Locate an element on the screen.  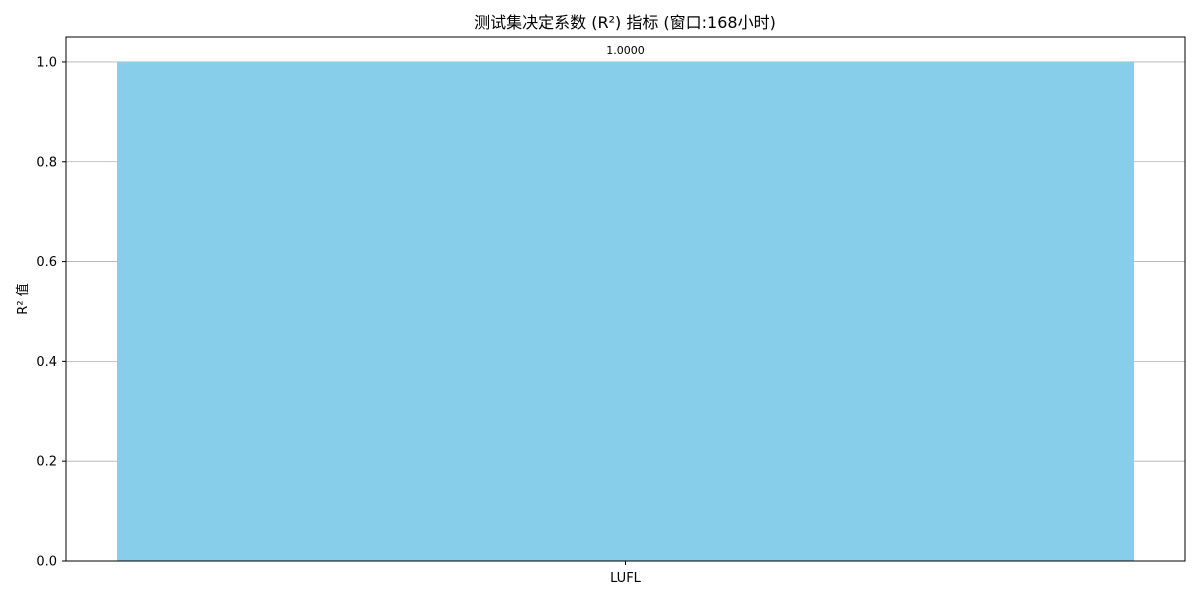
y-tick-label: 1.0 is located at coordinates (46, 62).